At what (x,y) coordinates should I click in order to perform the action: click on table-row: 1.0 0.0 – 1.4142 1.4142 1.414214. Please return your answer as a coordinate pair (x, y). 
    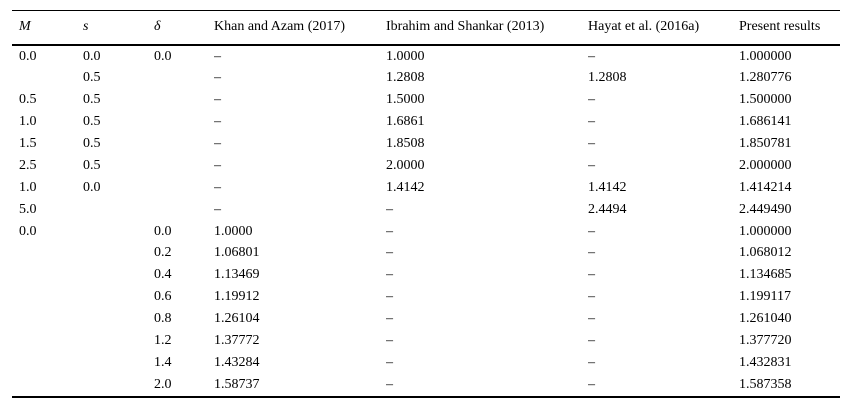
    Looking at the image, I should click on (426, 188).